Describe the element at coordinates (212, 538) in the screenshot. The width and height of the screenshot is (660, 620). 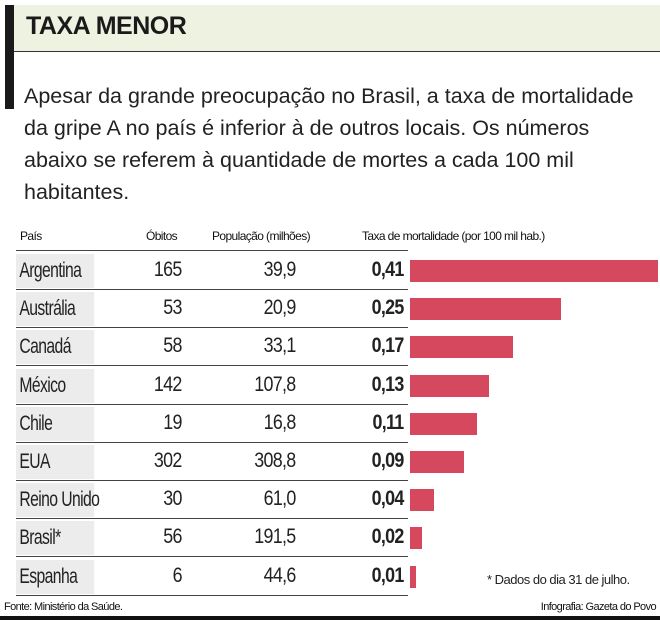
I see `table-row: Brasil* 56 191,5 0,02` at that location.